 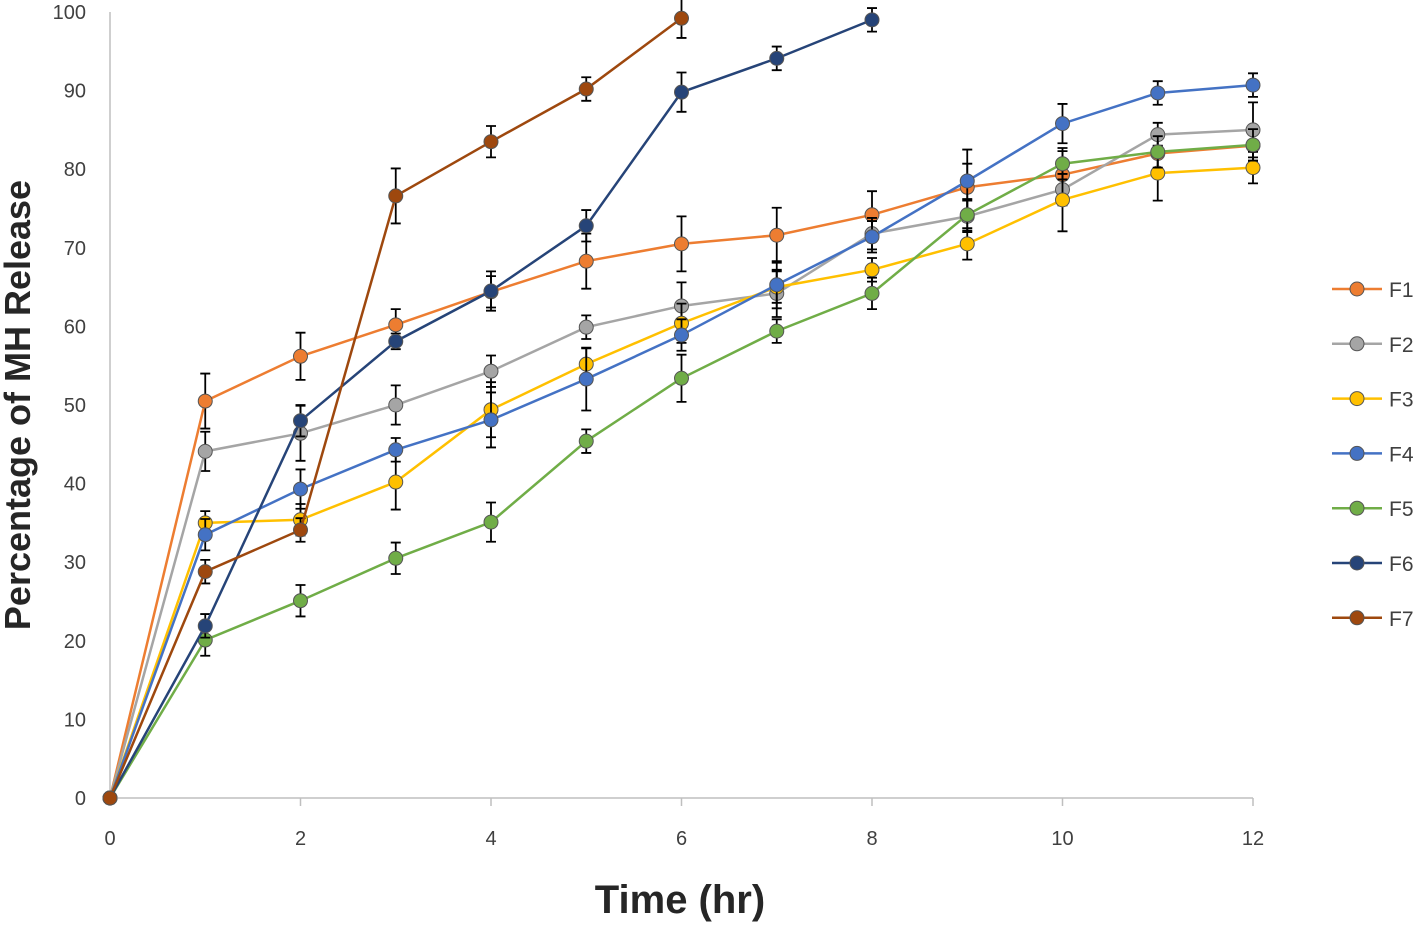 What do you see at coordinates (1401, 564) in the screenshot?
I see `legend-label: F6` at bounding box center [1401, 564].